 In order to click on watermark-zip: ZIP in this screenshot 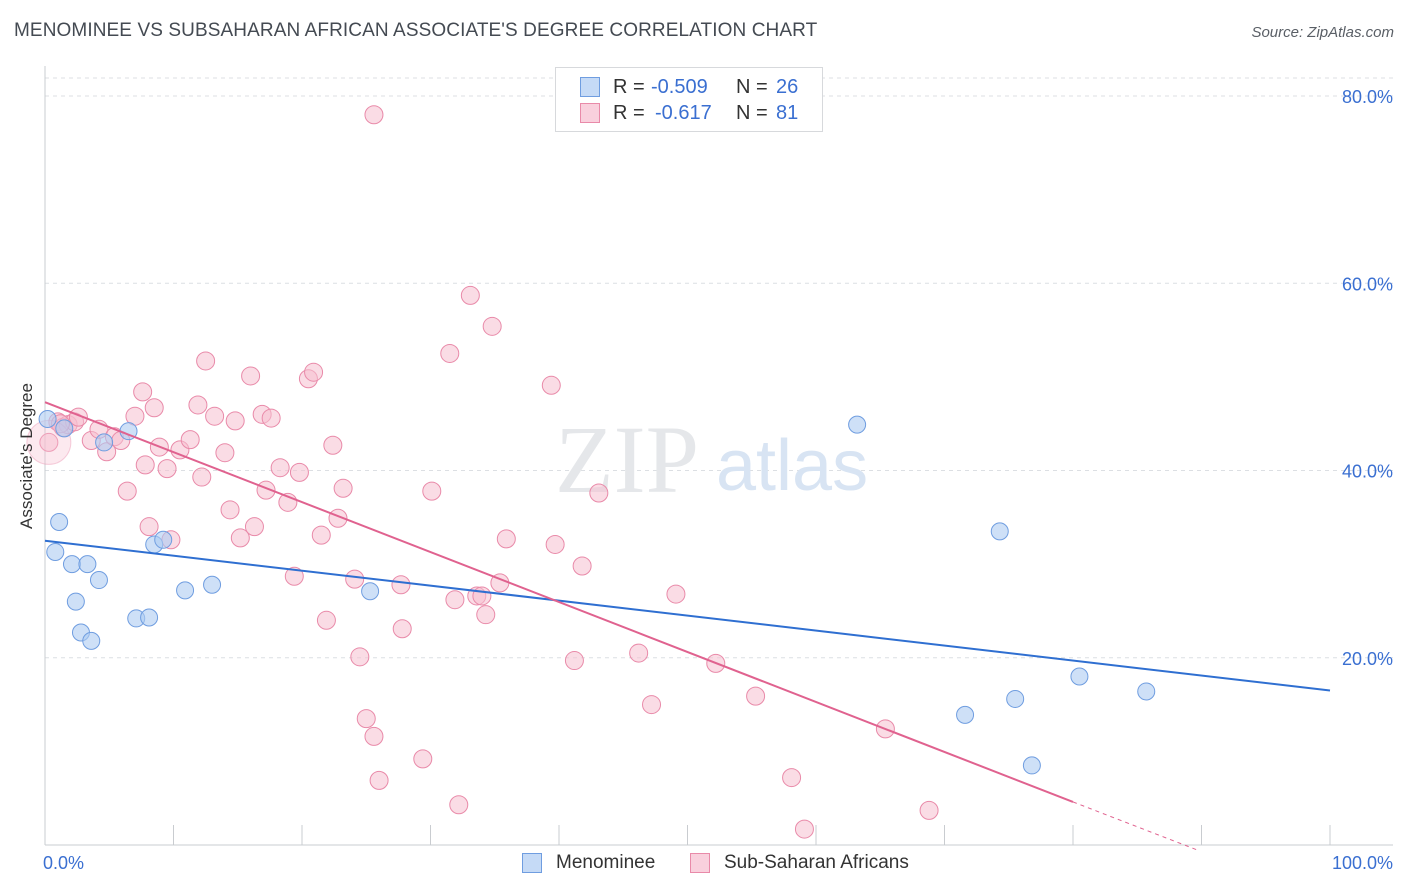, I will do `click(627, 459)`.